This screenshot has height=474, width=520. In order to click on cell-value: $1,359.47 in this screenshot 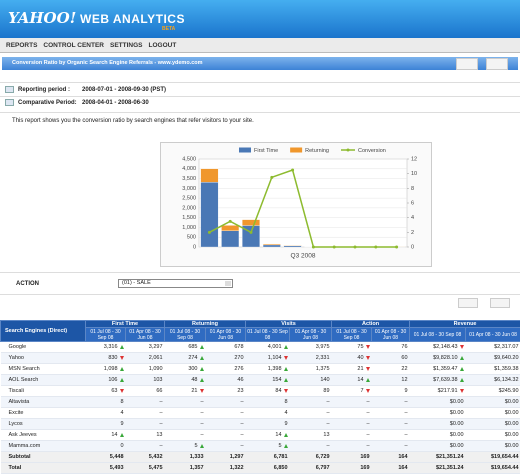, I will do `click(445, 369)`.